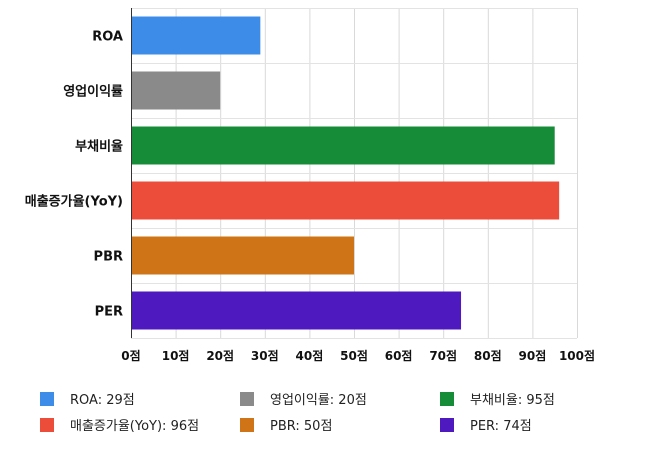 The width and height of the screenshot is (650, 450). Describe the element at coordinates (443, 355) in the screenshot. I see `x-tick-label: 70점` at that location.